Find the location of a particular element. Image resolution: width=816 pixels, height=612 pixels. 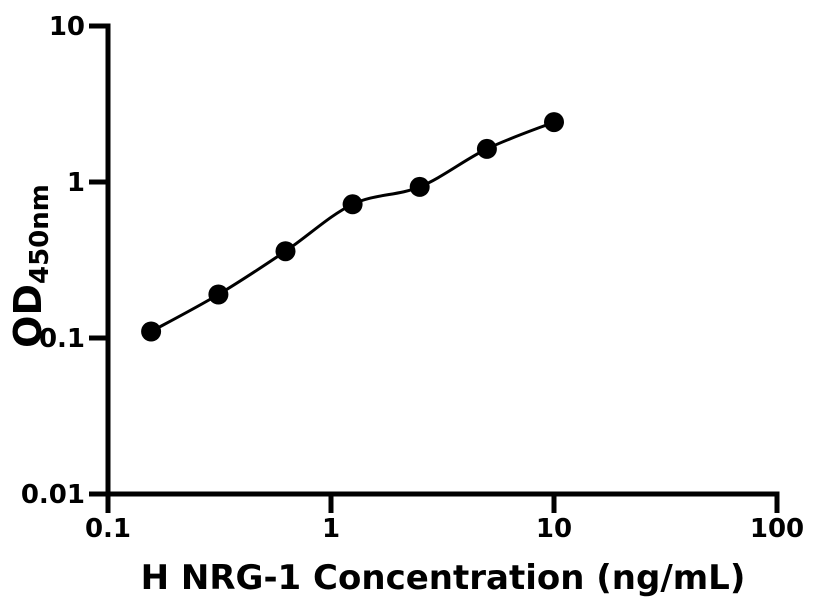

x-tick-label: 1 is located at coordinates (331, 529).